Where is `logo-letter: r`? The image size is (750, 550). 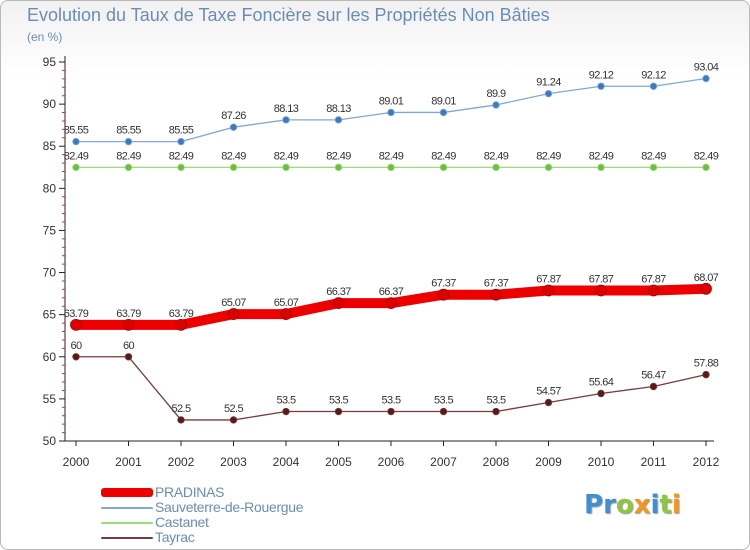 logo-letter: r is located at coordinates (609, 505).